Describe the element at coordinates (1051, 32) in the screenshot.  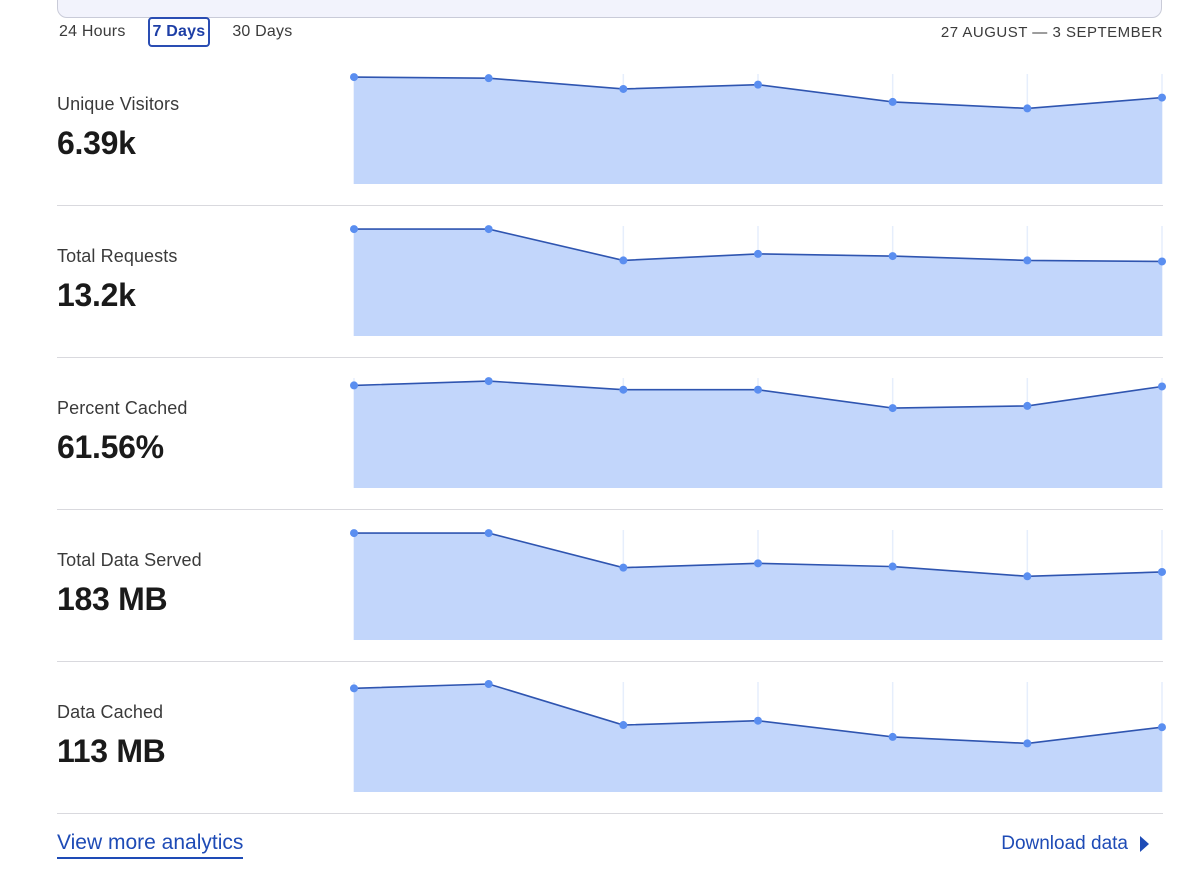
I see `date-range-label: 27 AUGUST — 3 SEPTEMBER` at that location.